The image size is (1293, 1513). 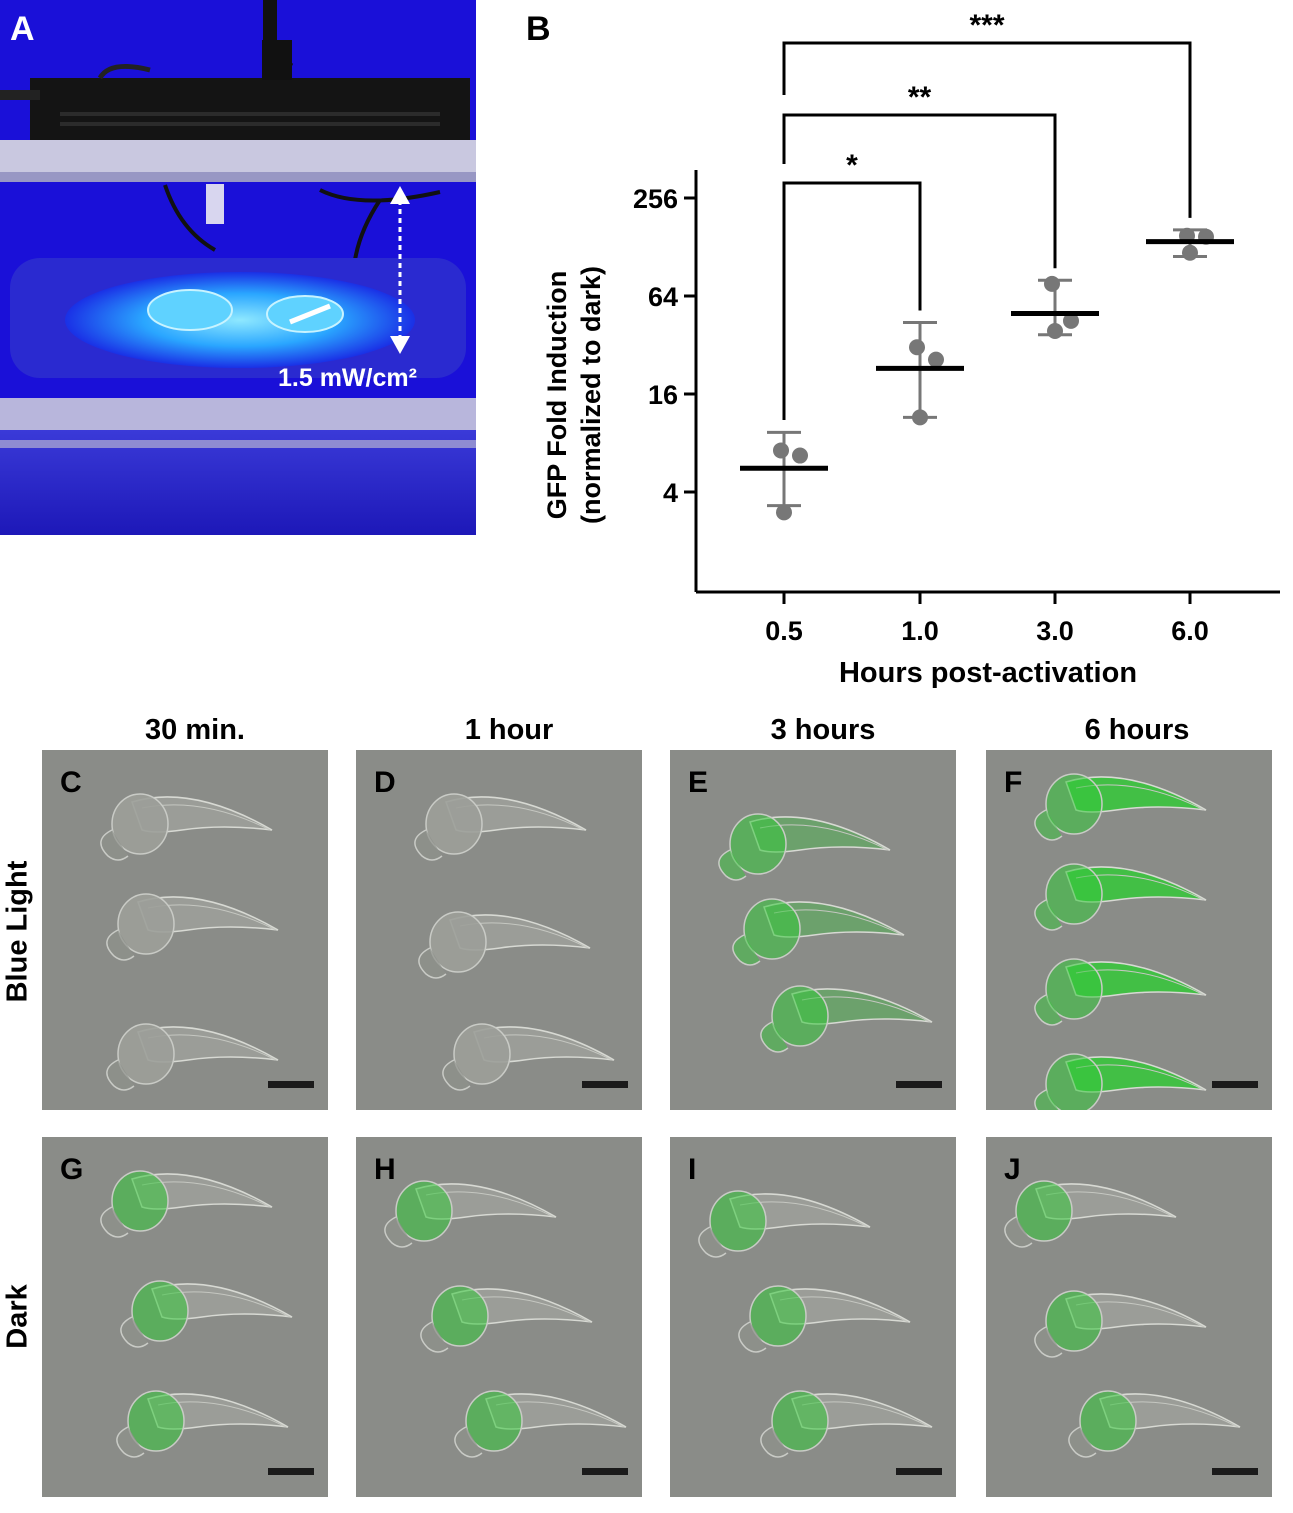 I want to click on blue-light-panel: E, so click(x=813, y=930).